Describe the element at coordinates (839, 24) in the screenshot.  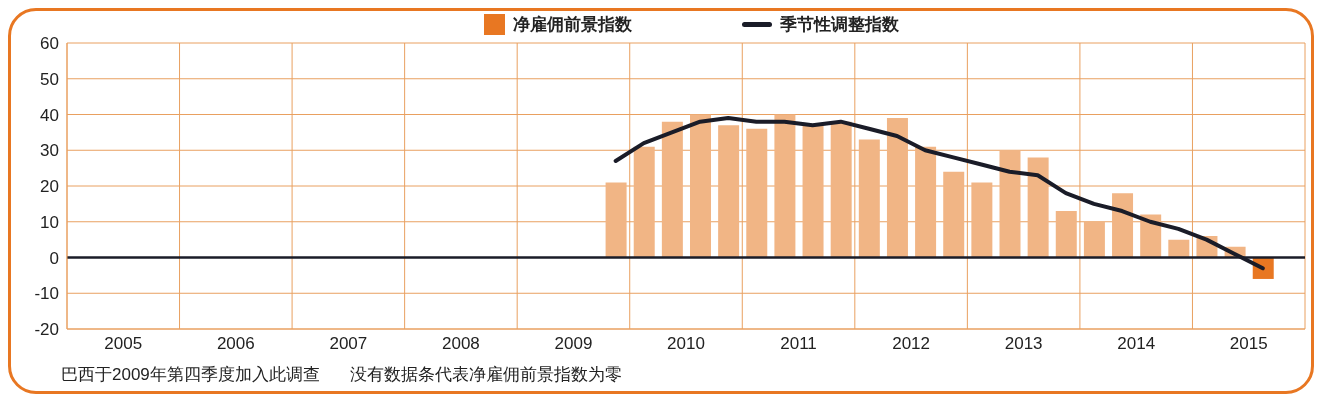
I see `legend-label: 季节性调整指数` at that location.